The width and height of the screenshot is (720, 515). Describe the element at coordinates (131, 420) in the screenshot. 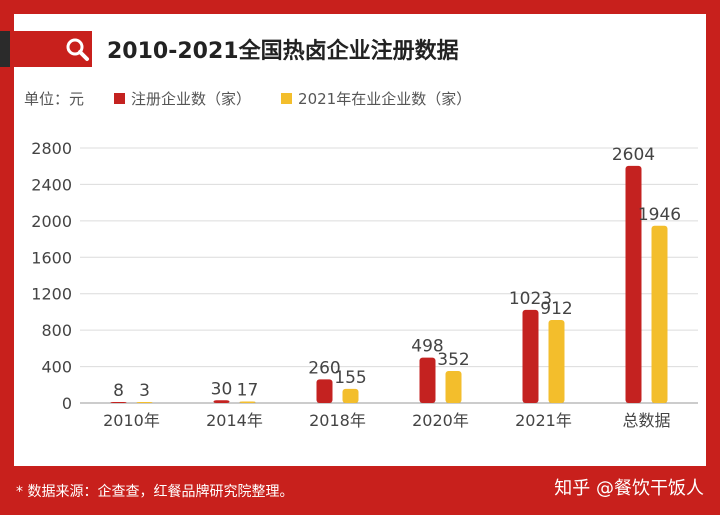

I see `x-tick-label: 2010年` at that location.